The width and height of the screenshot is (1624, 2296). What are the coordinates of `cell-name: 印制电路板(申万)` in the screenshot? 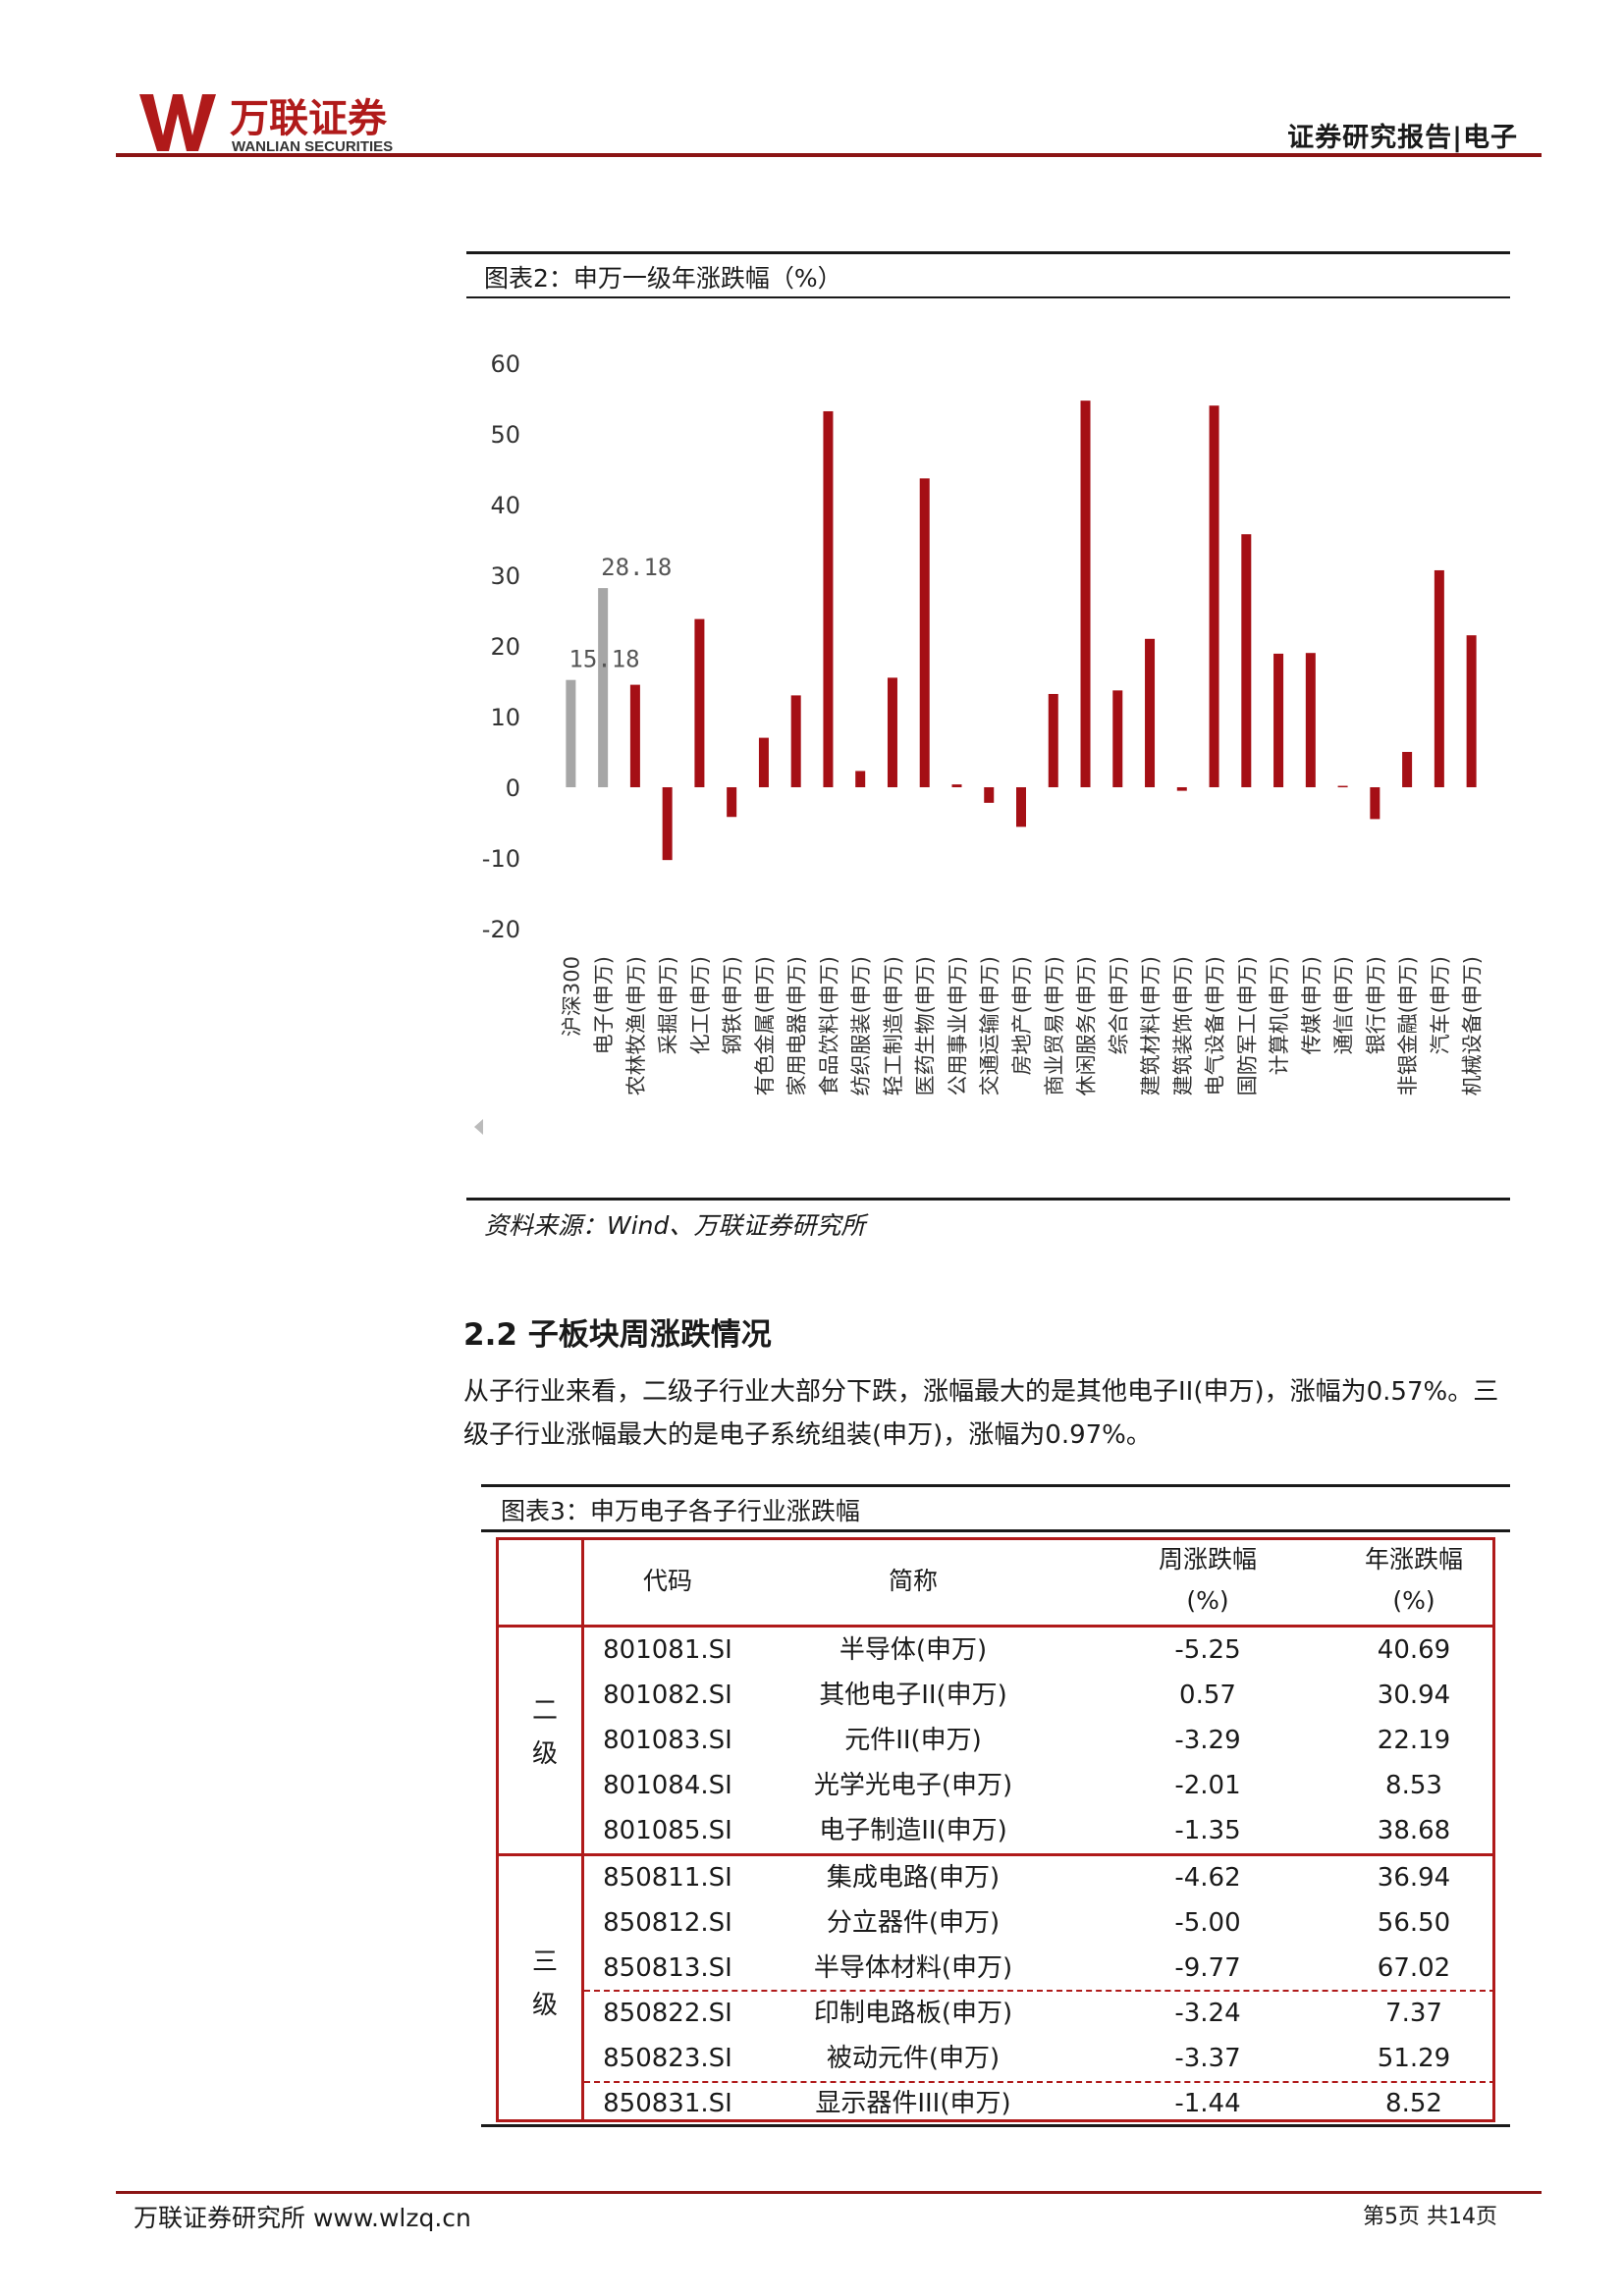 It's located at (913, 2014).